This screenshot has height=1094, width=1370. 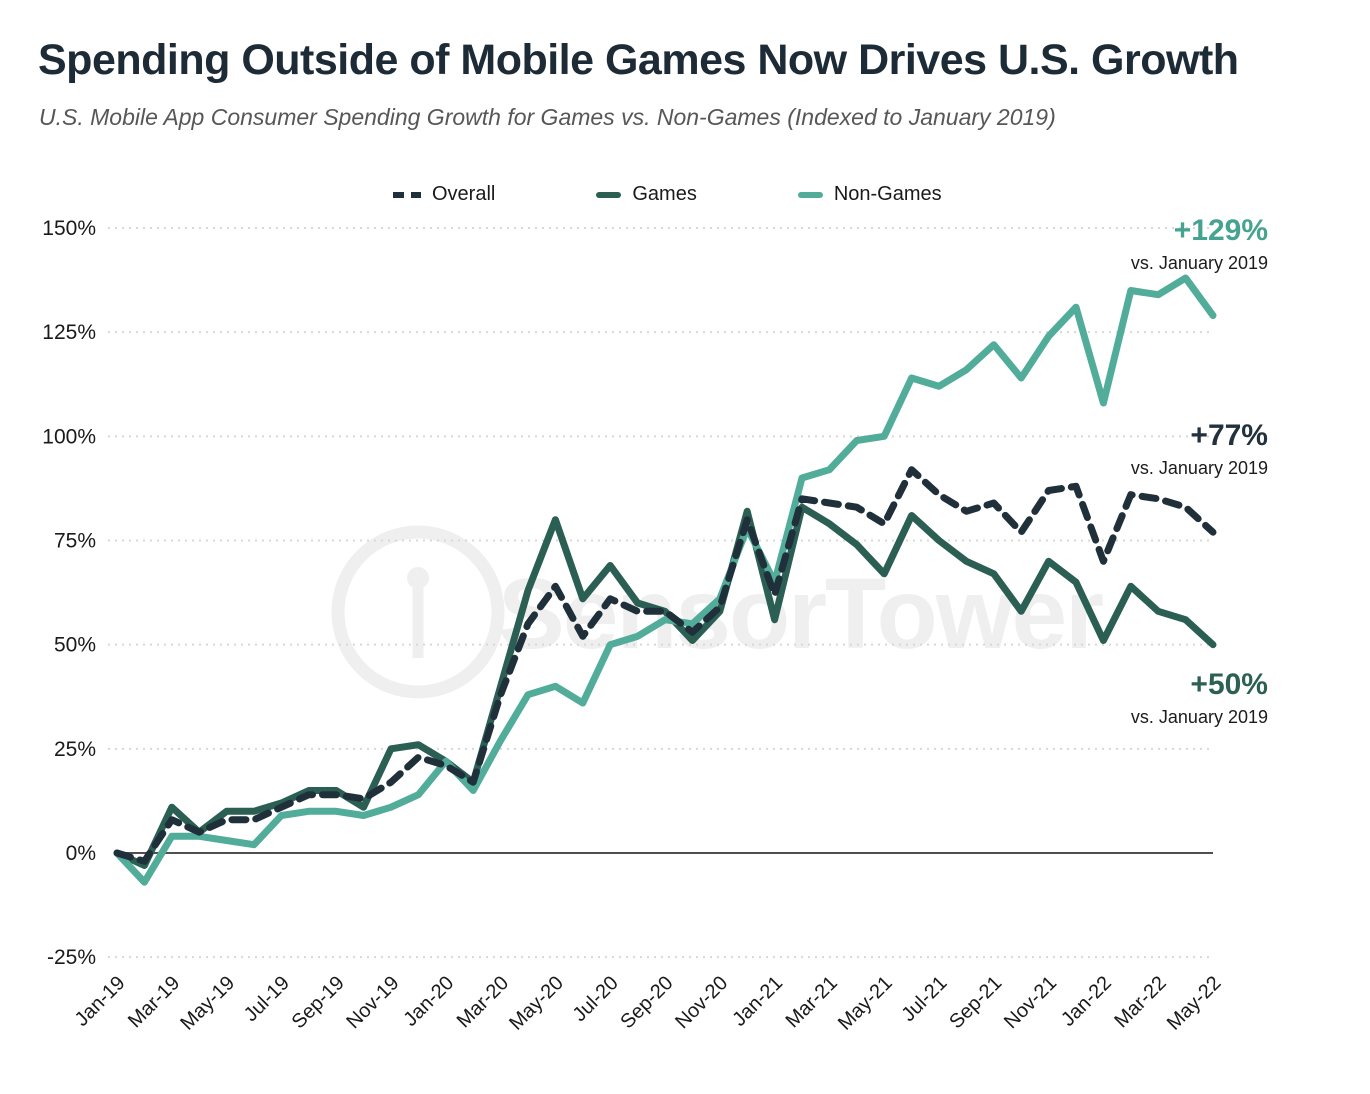 What do you see at coordinates (1140, 1002) in the screenshot?
I see `x-tick-label: Mar-22` at bounding box center [1140, 1002].